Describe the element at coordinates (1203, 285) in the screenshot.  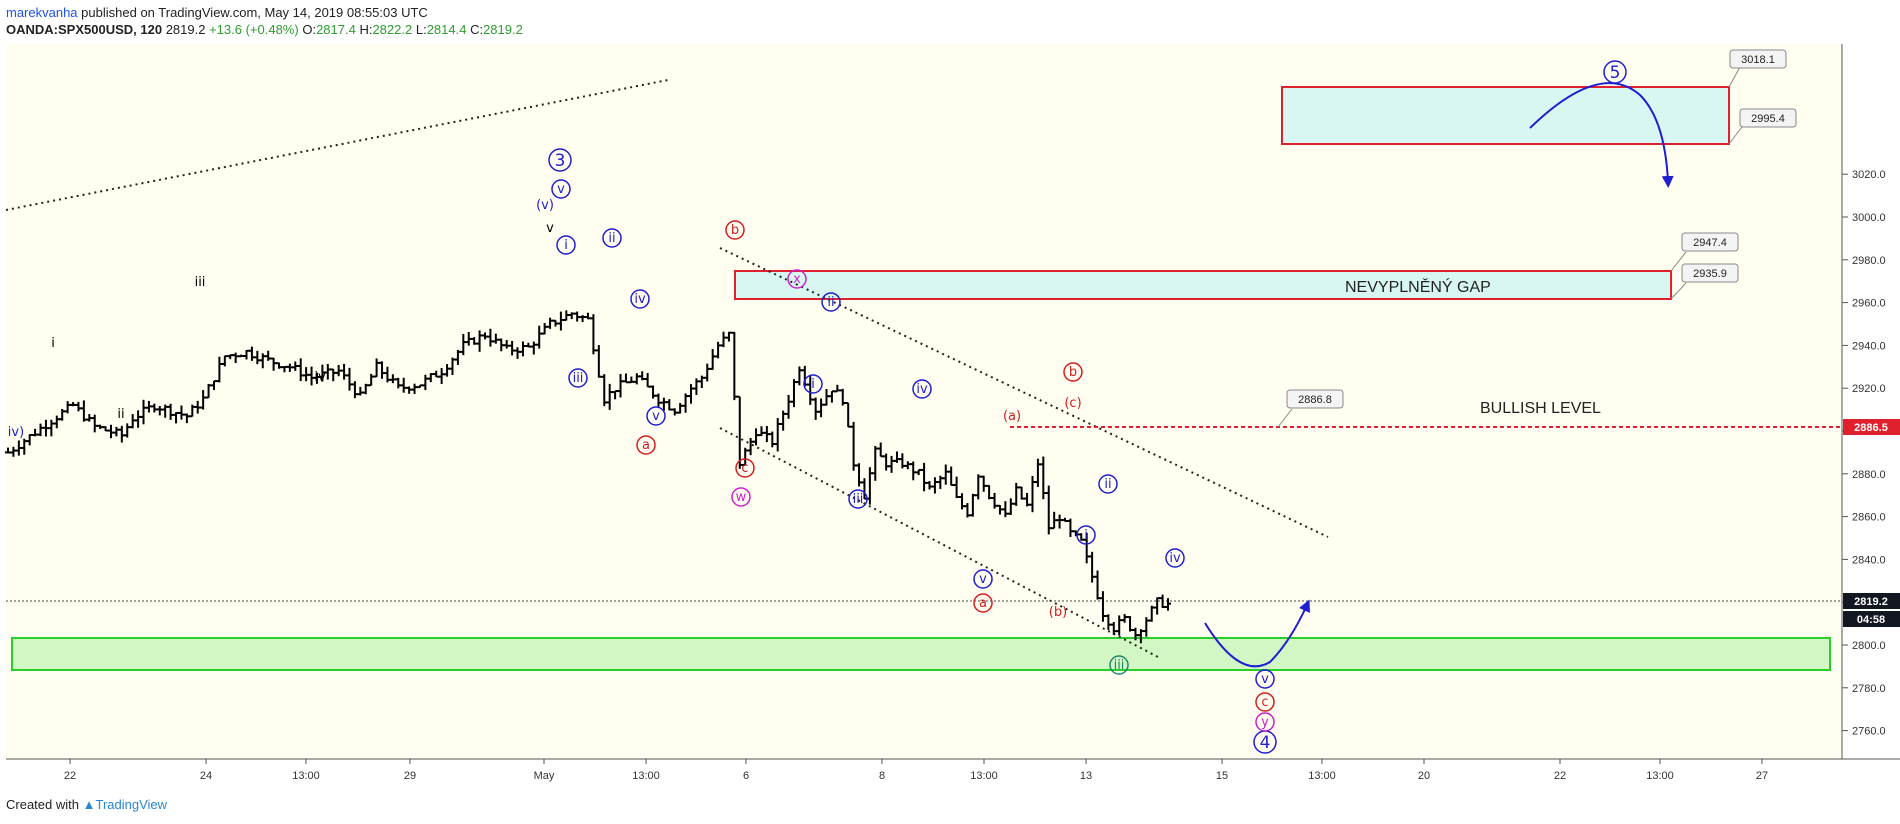
I see `gap-zone` at that location.